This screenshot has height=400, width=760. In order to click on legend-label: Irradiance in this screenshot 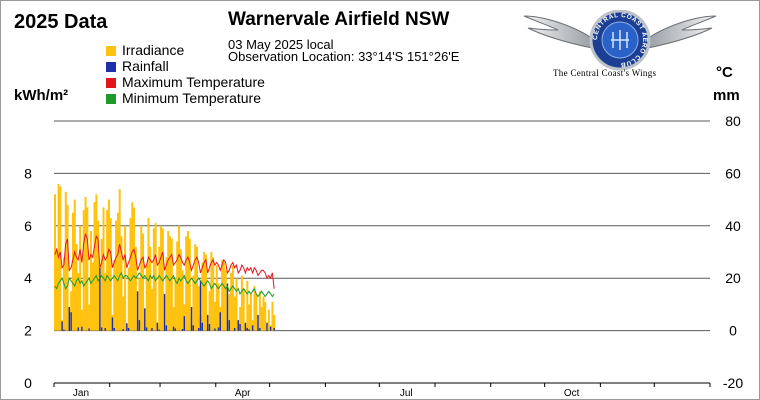, I will do `click(153, 50)`.